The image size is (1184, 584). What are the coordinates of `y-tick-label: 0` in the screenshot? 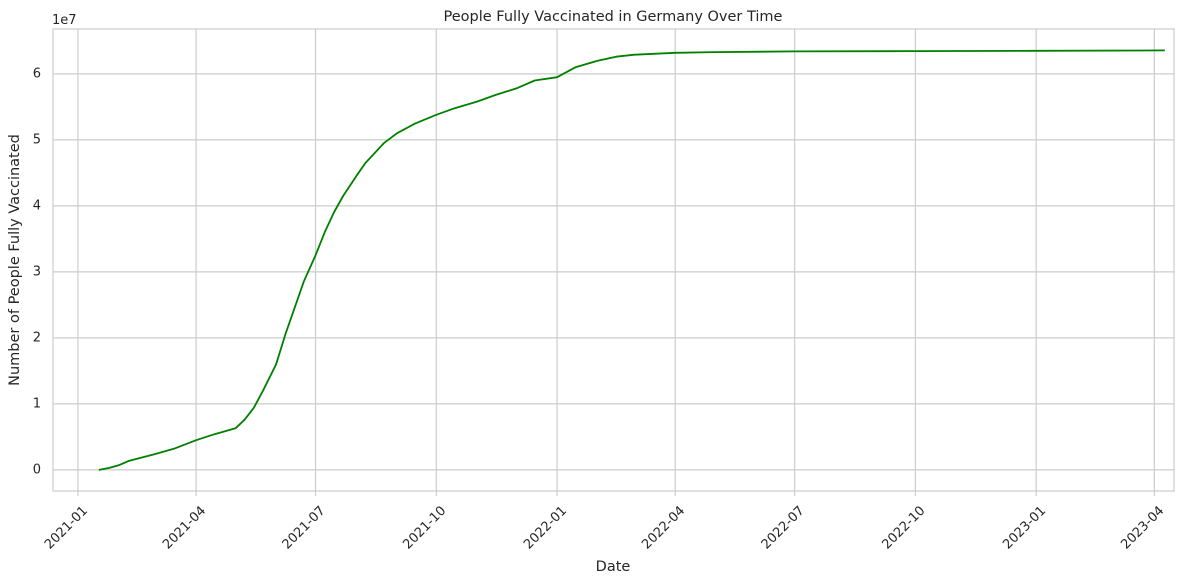 It's located at (37, 469).